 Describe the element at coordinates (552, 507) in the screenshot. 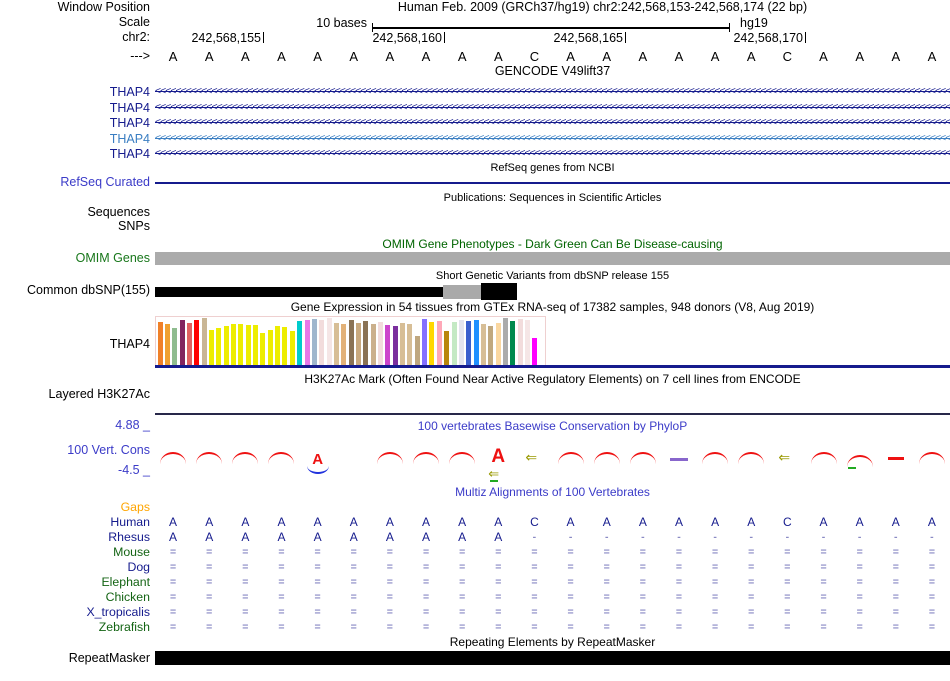

I see `multiz-row` at that location.